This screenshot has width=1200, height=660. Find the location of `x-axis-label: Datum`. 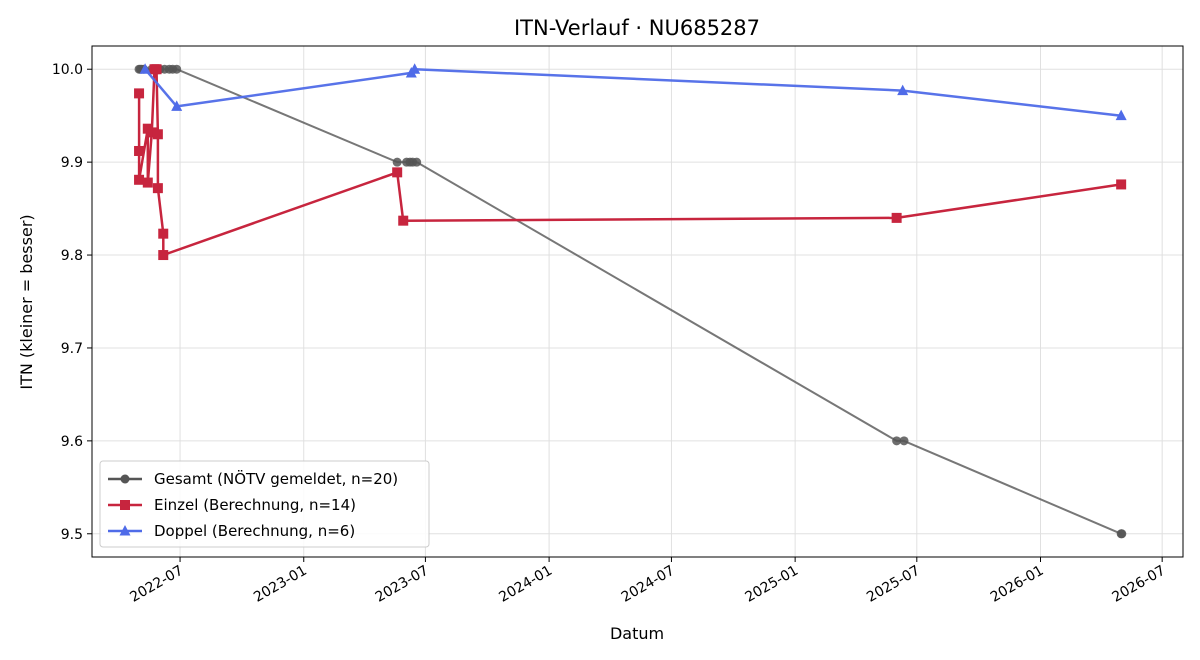

x-axis-label: Datum is located at coordinates (637, 633).